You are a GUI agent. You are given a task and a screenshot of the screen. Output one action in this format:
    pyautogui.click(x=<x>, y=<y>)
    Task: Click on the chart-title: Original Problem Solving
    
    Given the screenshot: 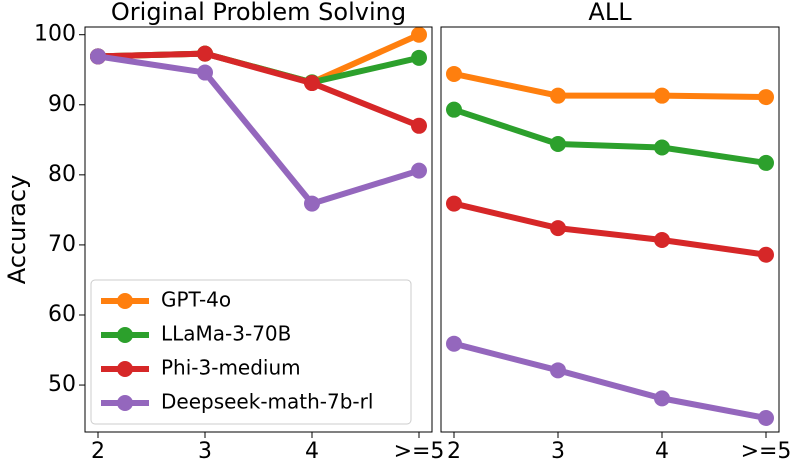 What is the action you would take?
    pyautogui.click(x=258, y=13)
    